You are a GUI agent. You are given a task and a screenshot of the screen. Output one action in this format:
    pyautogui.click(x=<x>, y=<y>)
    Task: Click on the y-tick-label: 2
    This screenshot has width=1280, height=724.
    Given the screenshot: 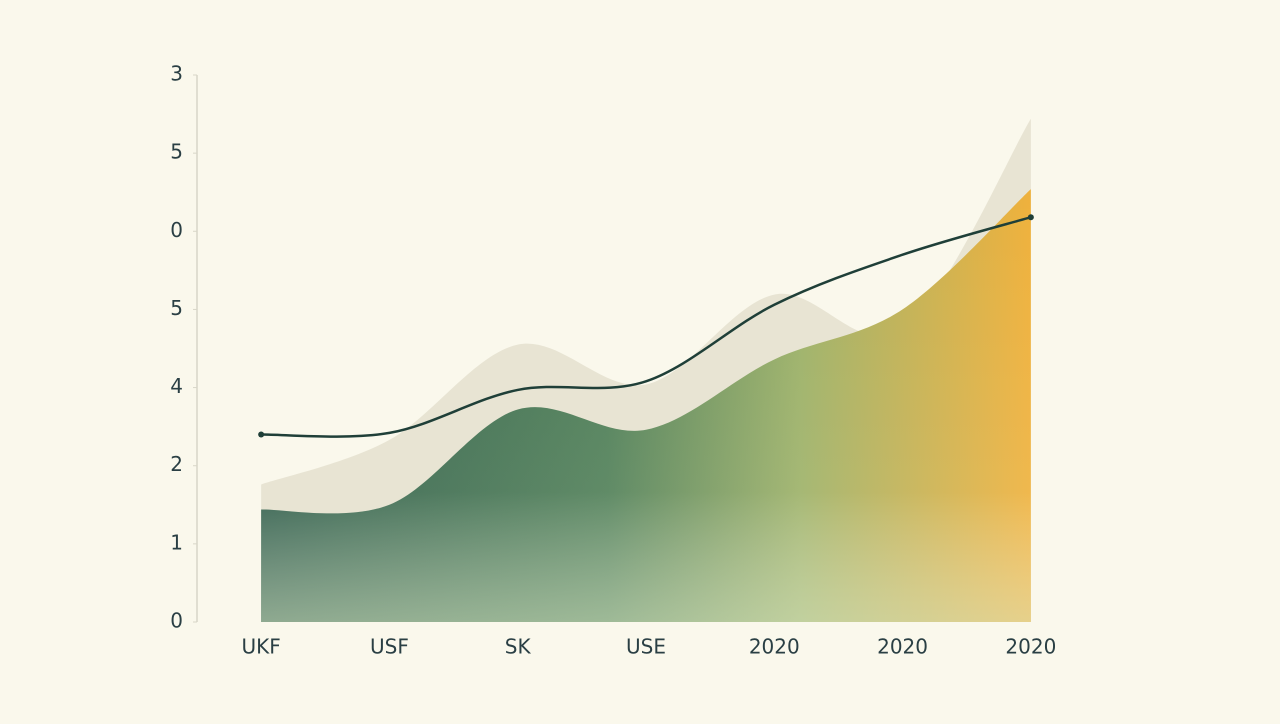 What is the action you would take?
    pyautogui.click(x=176, y=464)
    